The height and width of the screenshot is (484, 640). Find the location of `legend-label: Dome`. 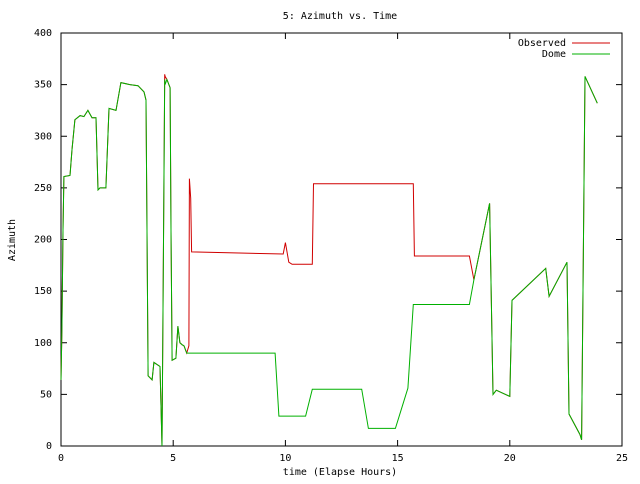

legend-label: Dome is located at coordinates (554, 54).